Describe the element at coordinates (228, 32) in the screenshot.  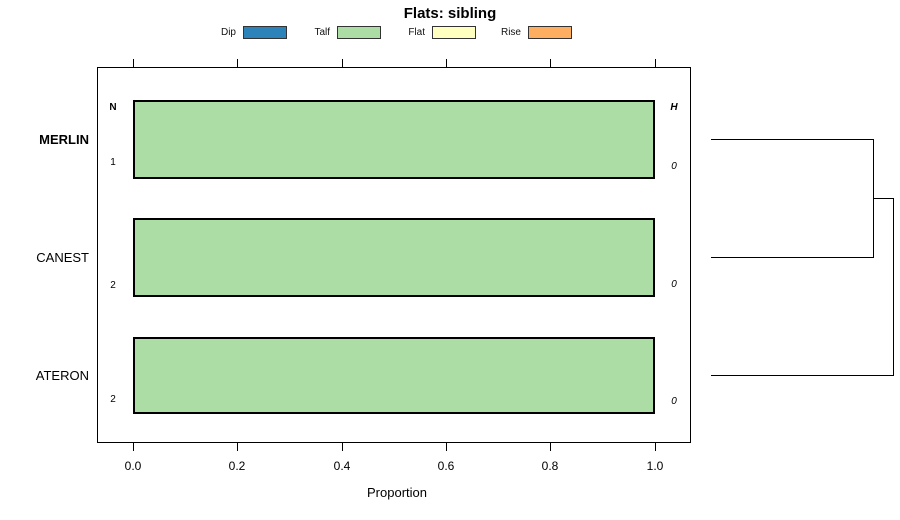
I see `legend-label-dip: Dip` at that location.